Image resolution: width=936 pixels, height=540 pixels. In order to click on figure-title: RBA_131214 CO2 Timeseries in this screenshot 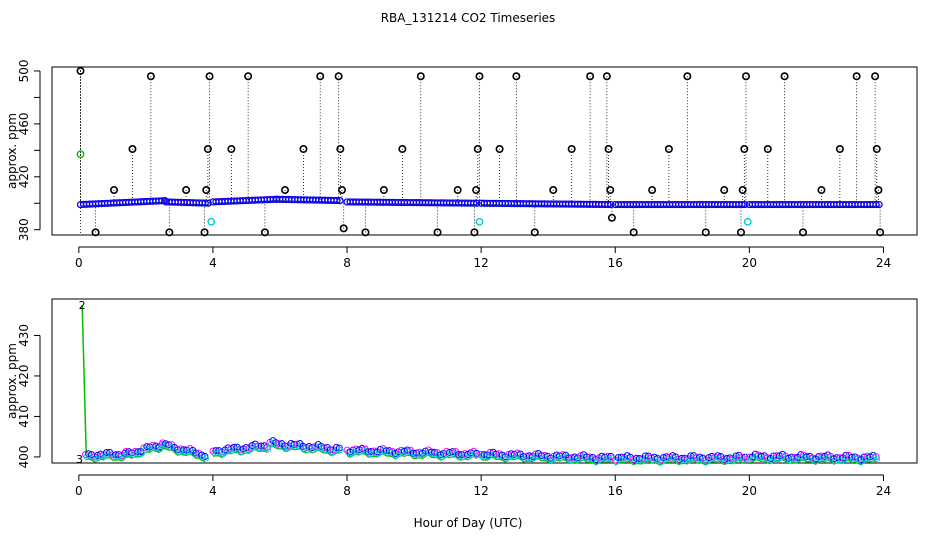, I will do `click(468, 18)`.